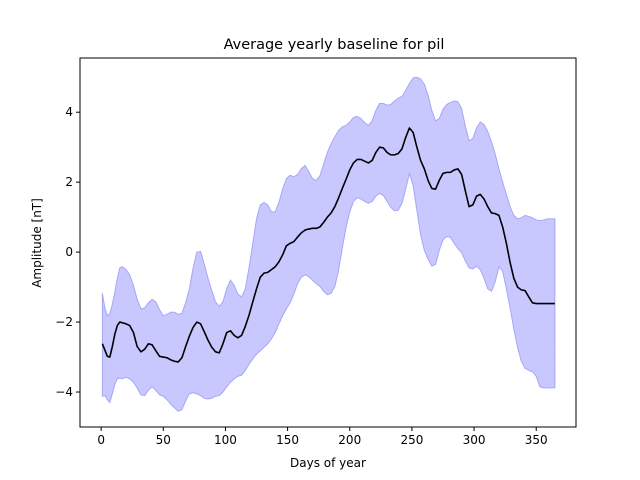 Image resolution: width=640 pixels, height=480 pixels. What do you see at coordinates (37, 243) in the screenshot?
I see `y-axis-label: Amplitude [nT]` at bounding box center [37, 243].